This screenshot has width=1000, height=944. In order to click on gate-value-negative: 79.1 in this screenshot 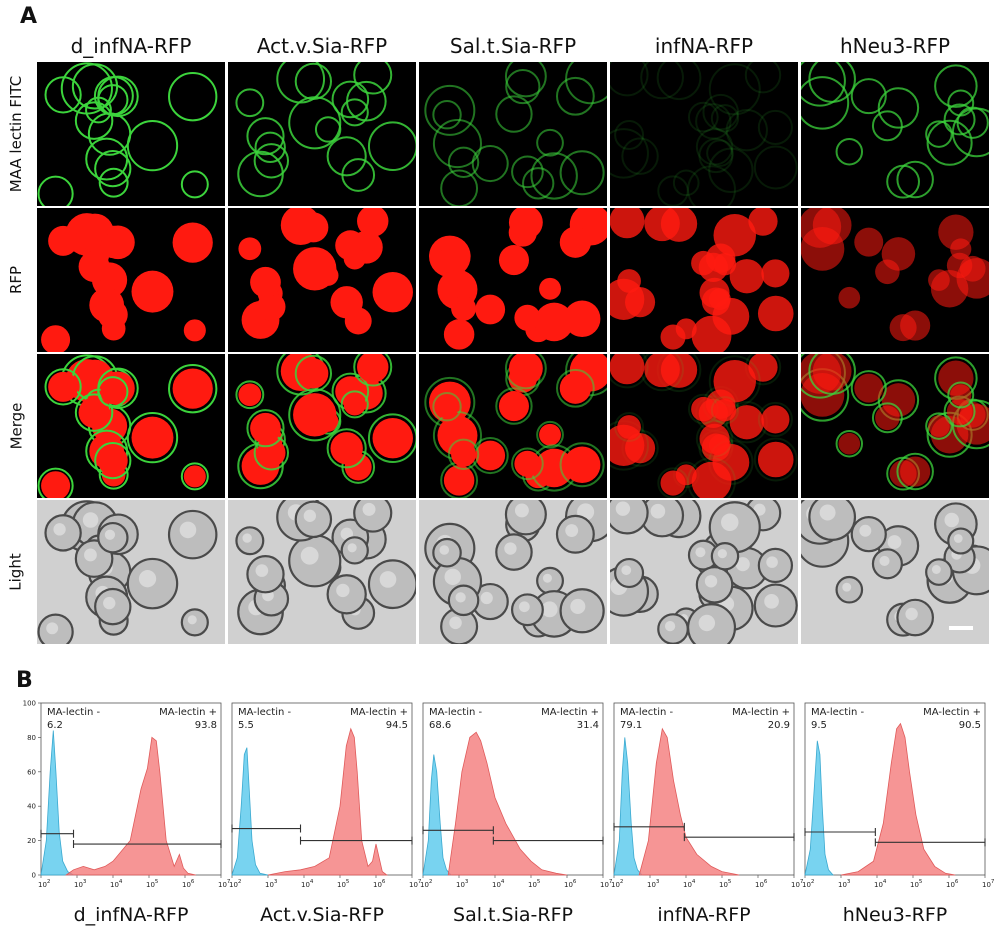, I will do `click(631, 725)`.